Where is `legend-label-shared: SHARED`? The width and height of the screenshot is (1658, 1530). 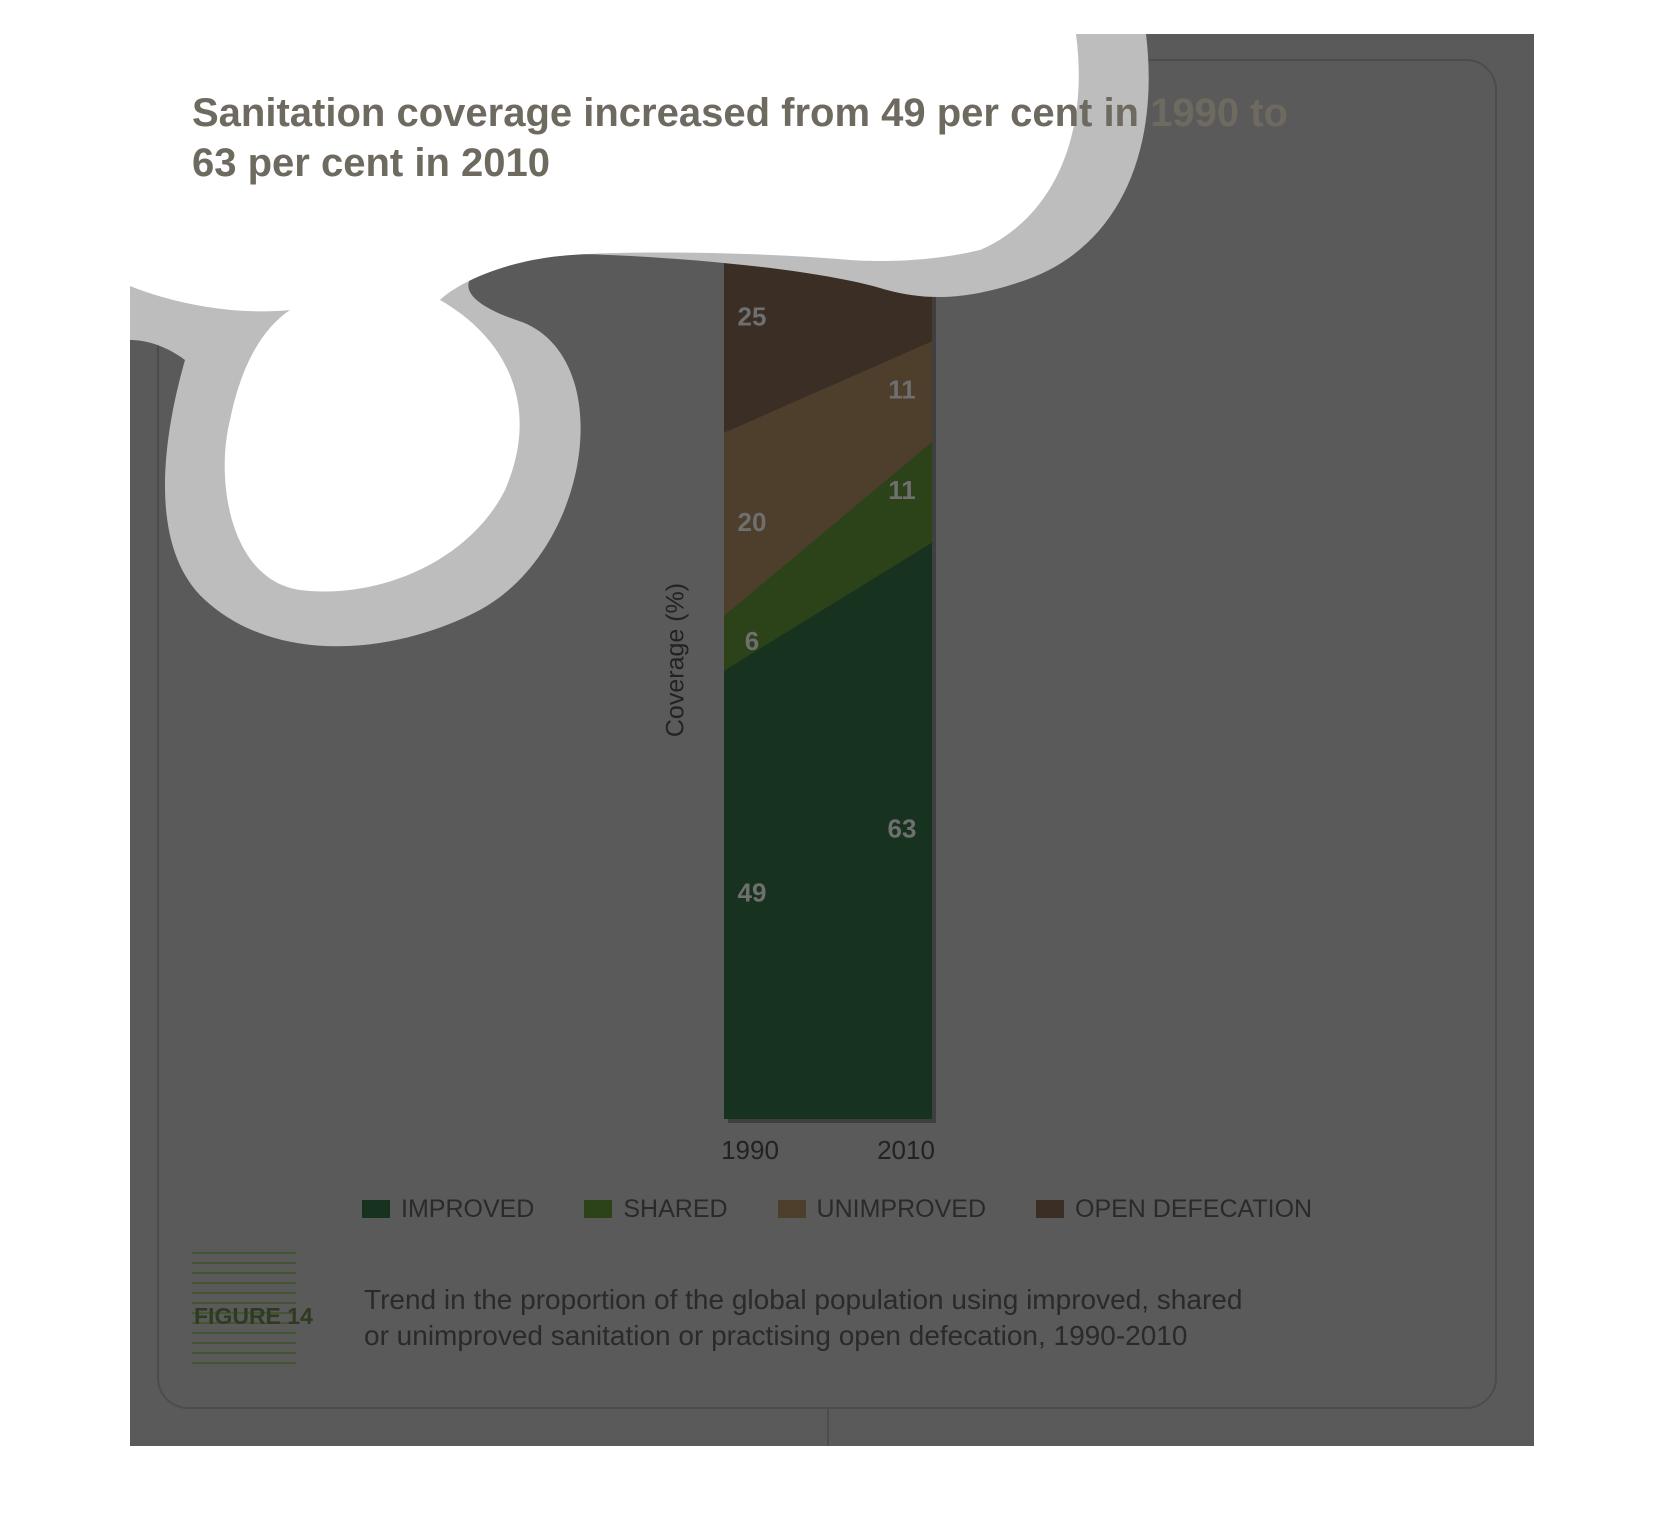 legend-label-shared: SHARED is located at coordinates (675, 1208).